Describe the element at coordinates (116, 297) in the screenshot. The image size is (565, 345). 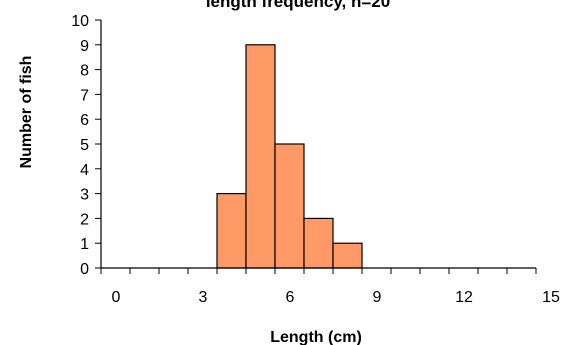
I see `x-tick-label: 0` at that location.